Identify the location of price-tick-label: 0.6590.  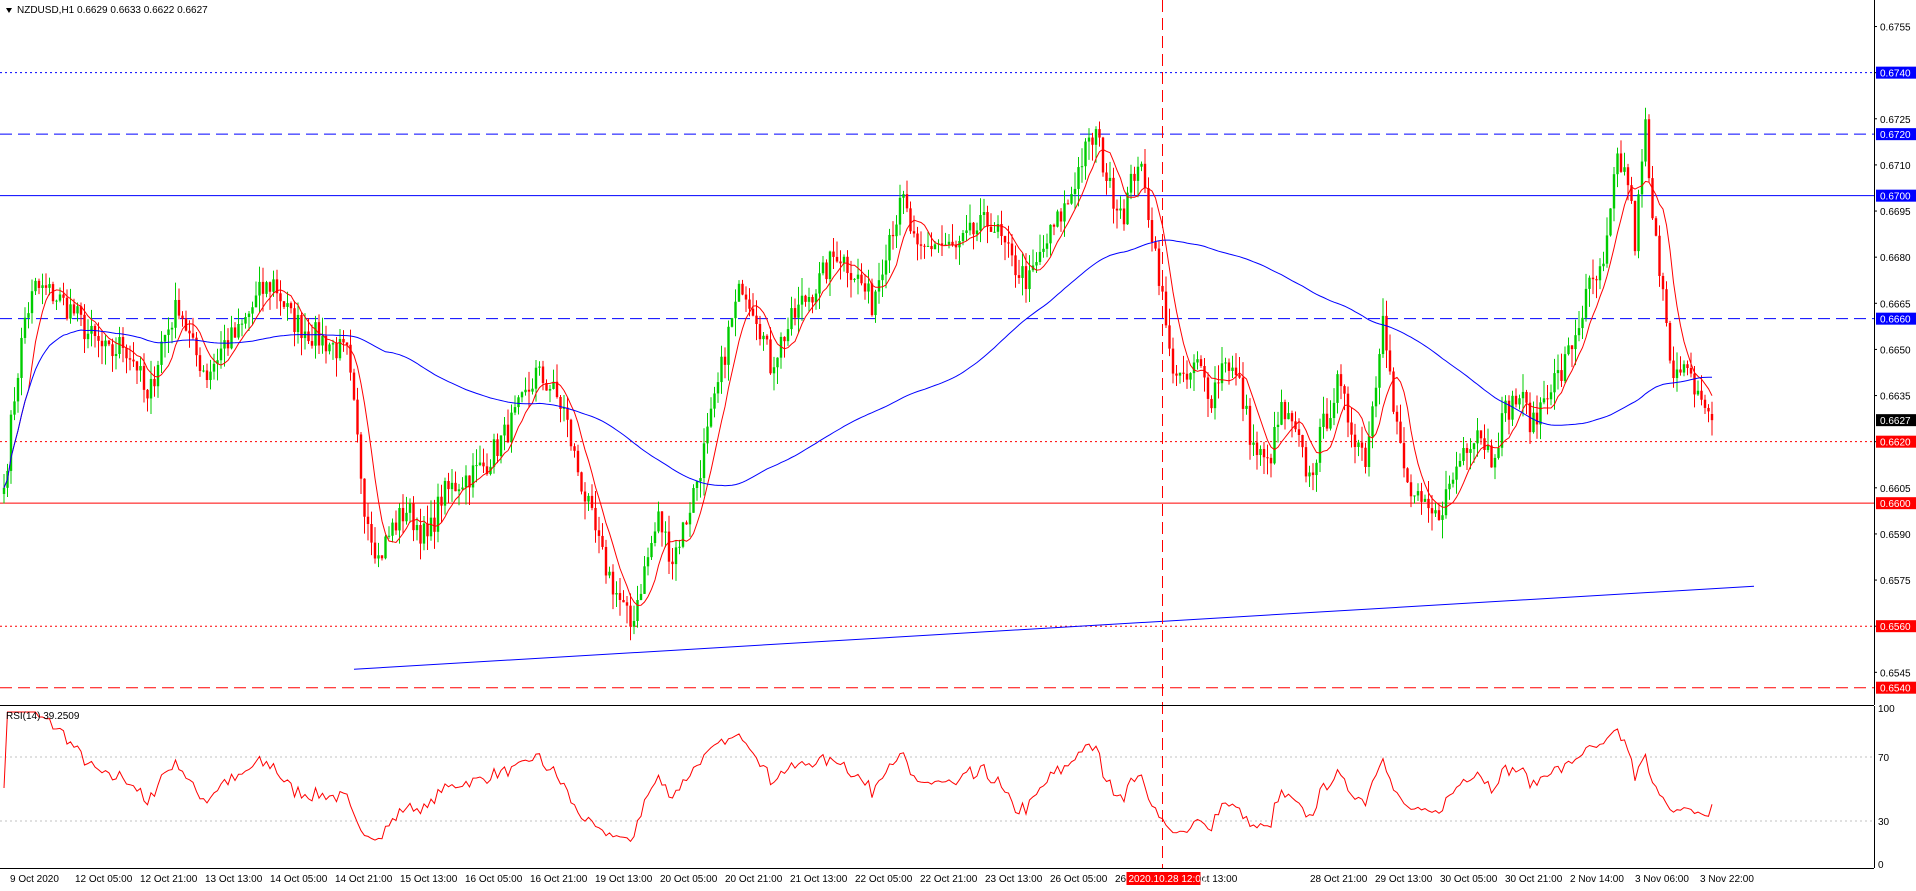
(1895, 535).